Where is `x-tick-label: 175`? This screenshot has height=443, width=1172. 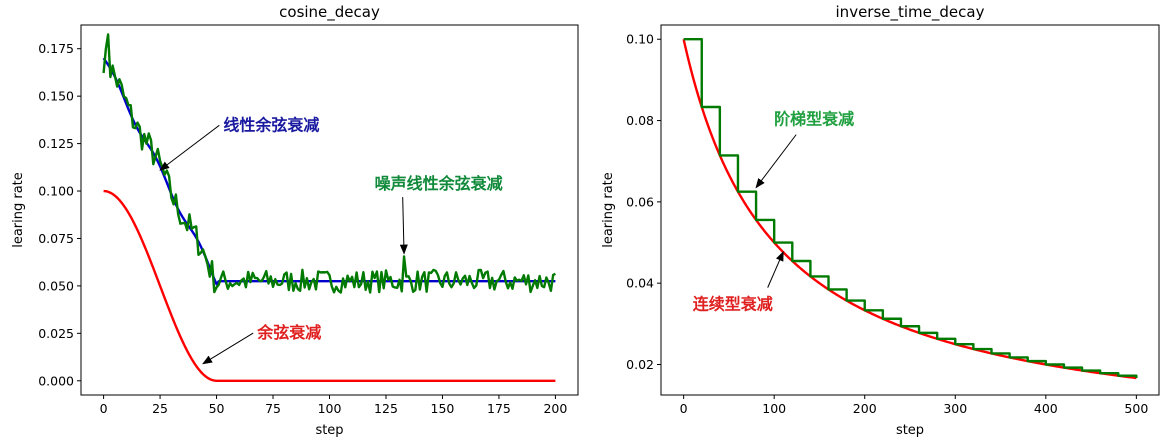
x-tick-label: 175 is located at coordinates (499, 408).